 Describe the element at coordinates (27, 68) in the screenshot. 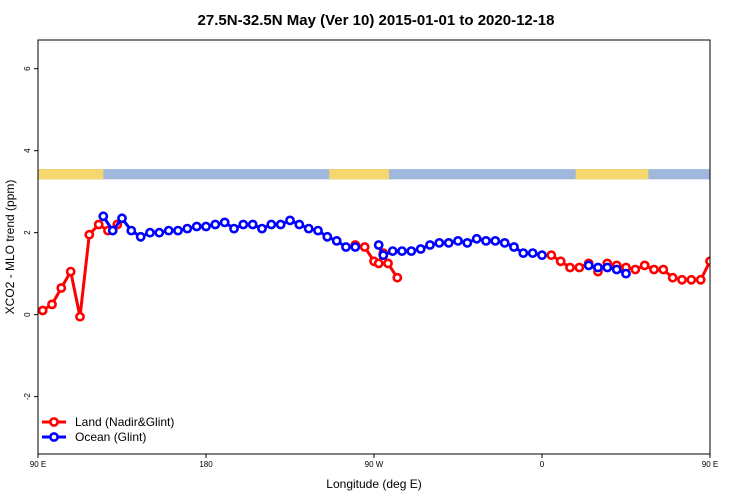

I see `y-tick-label: 6` at that location.